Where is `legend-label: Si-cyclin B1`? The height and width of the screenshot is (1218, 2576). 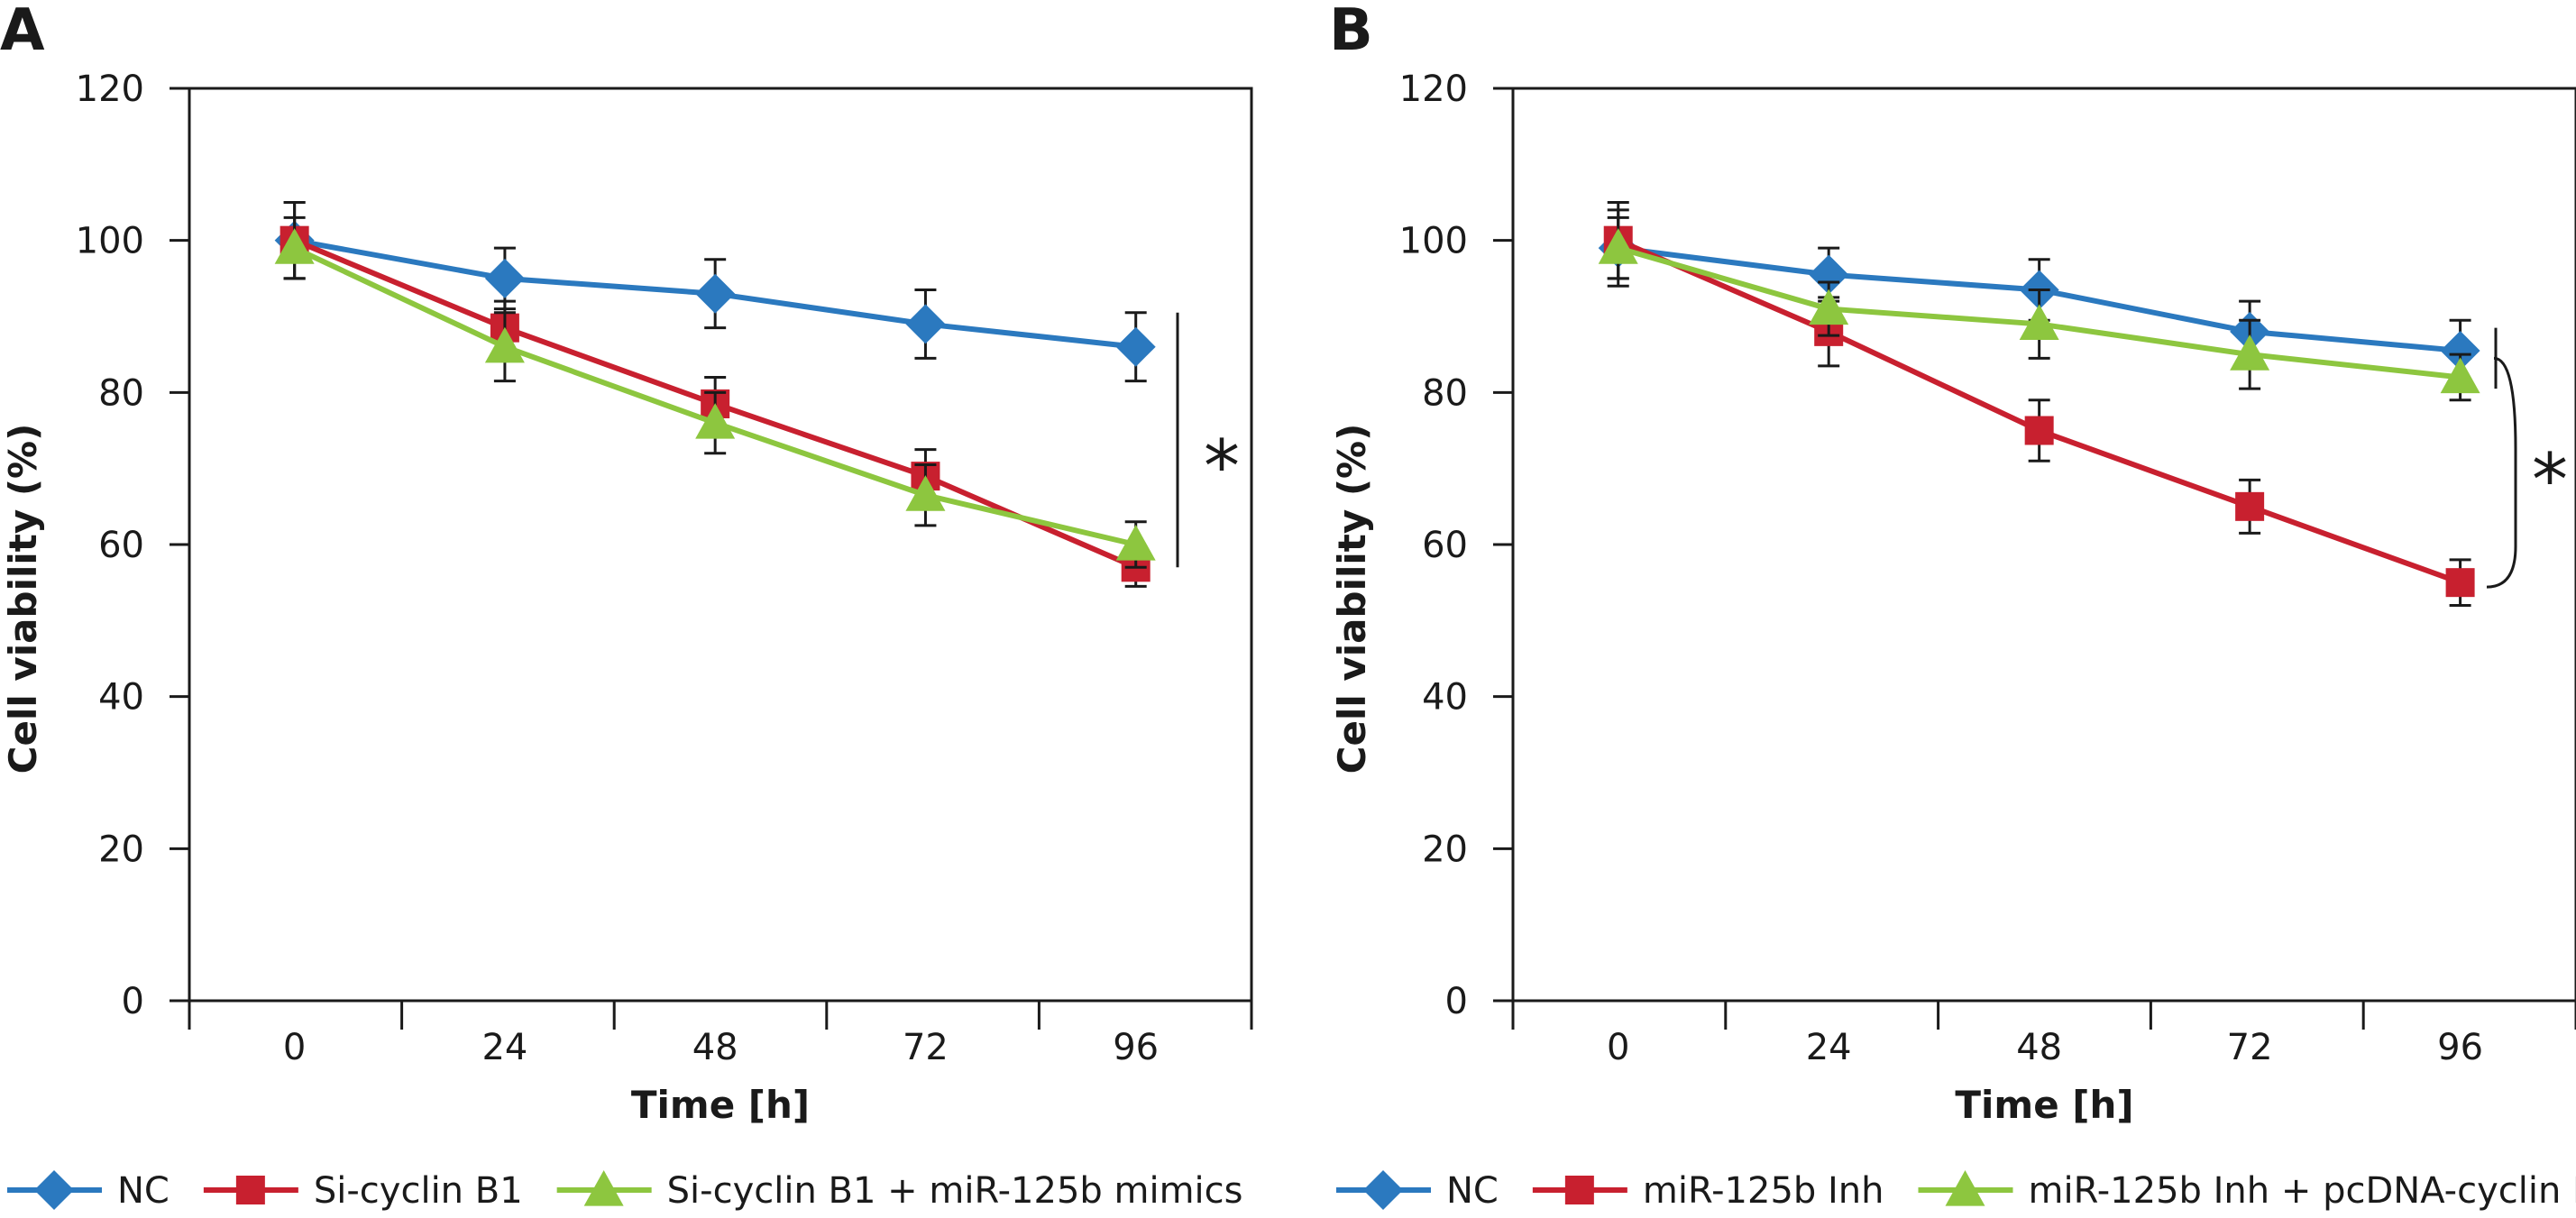
legend-label: Si-cyclin B1 is located at coordinates (418, 1191).